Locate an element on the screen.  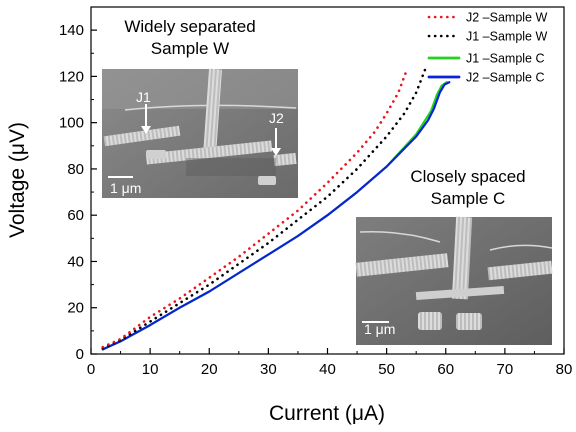
x-tick-label: 70 is located at coordinates (505, 369).